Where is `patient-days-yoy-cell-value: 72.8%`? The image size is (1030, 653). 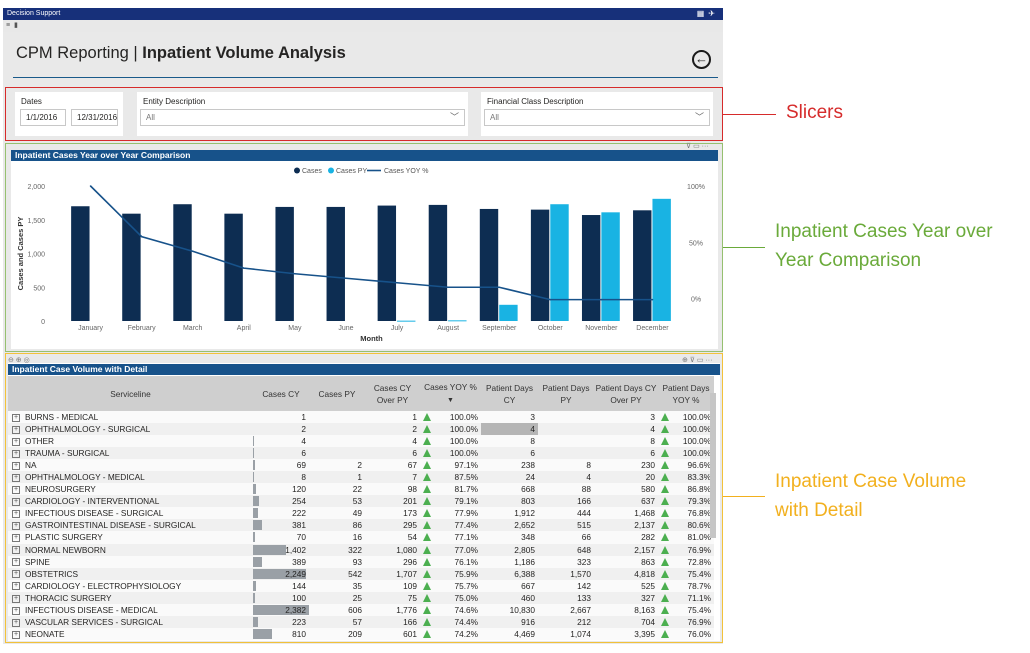 patient-days-yoy-cell-value: 72.8% is located at coordinates (699, 561).